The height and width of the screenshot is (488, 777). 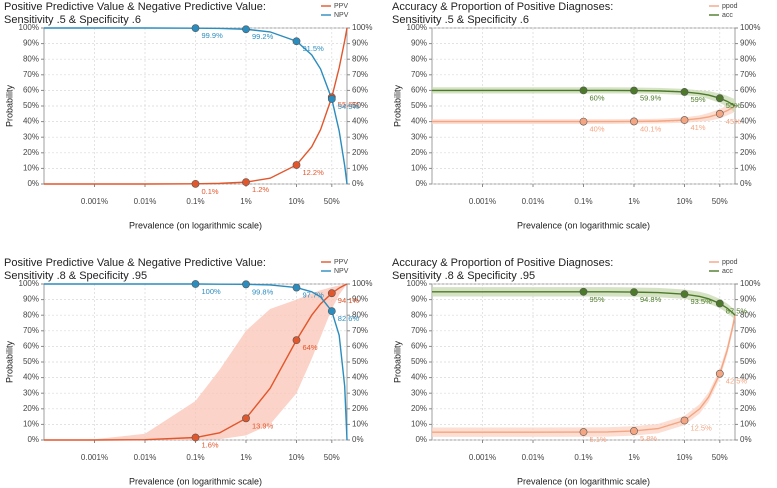 I want to click on value-label: 40%, so click(x=597, y=129).